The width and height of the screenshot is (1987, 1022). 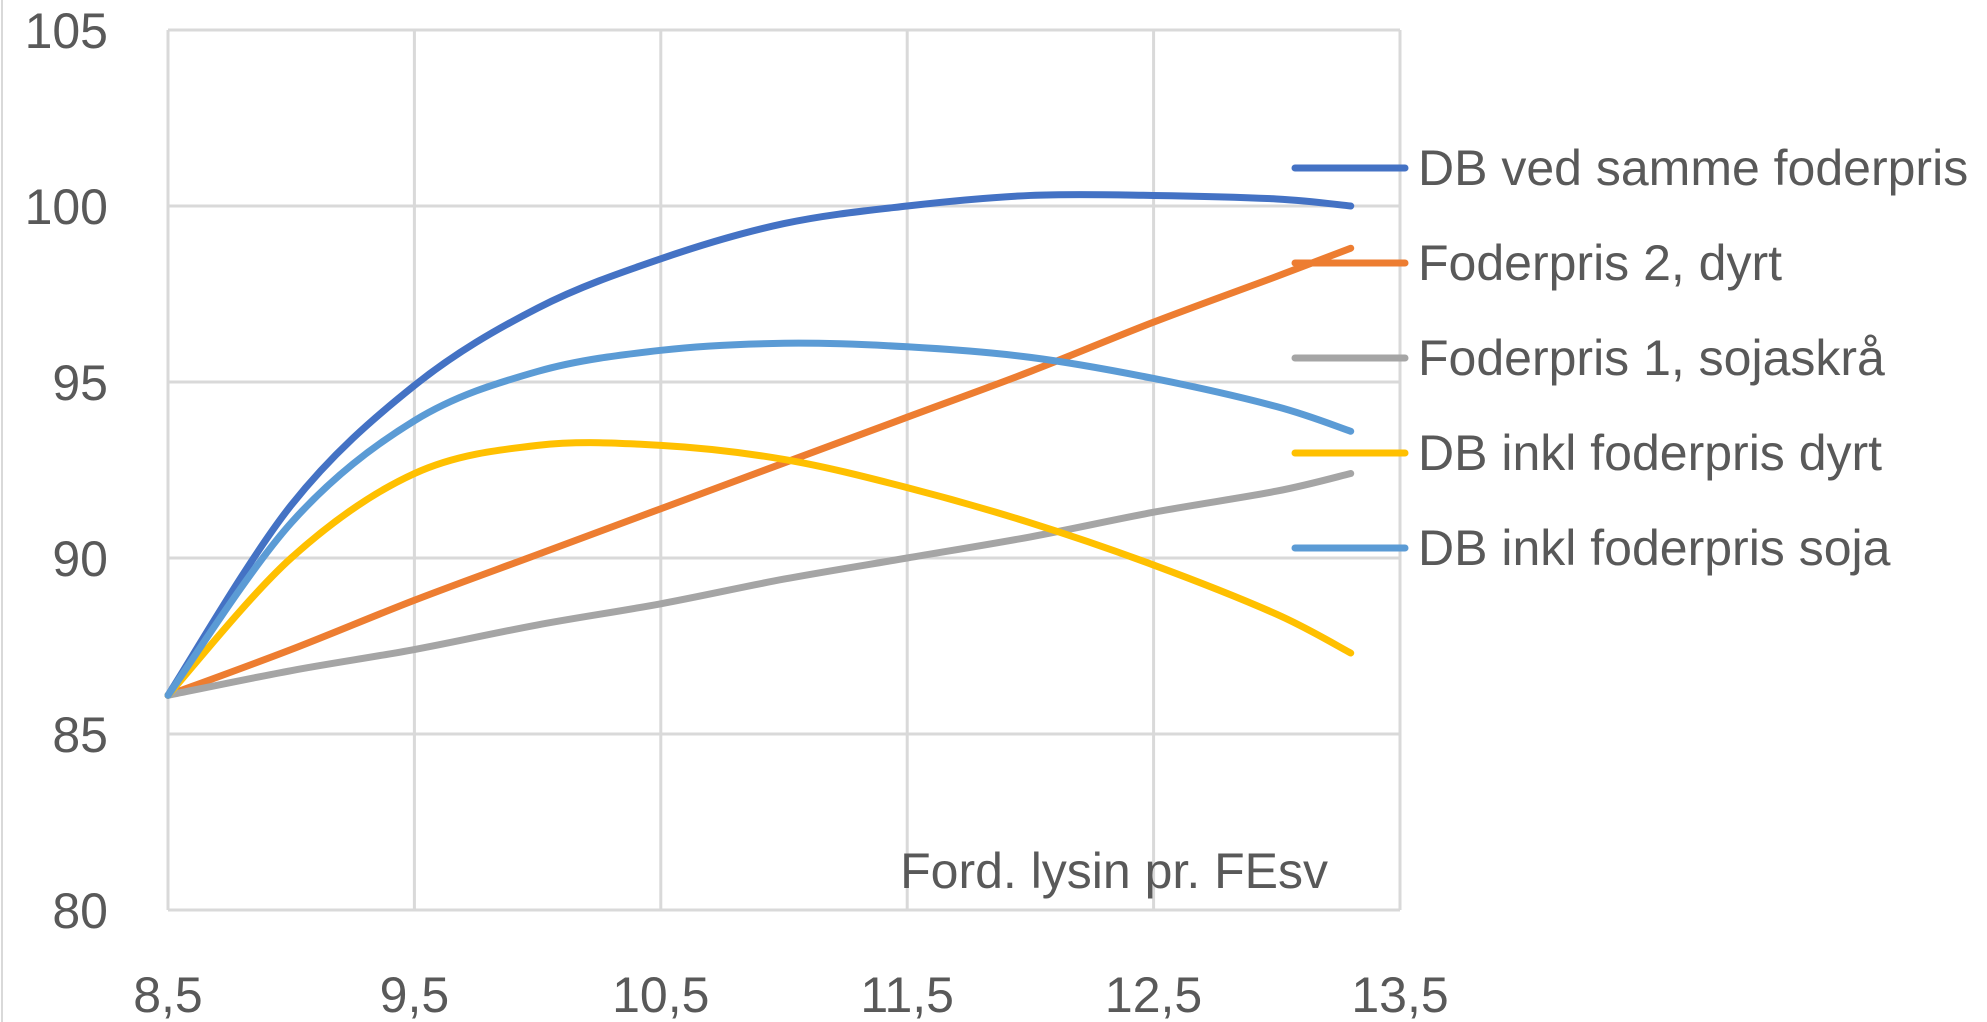 What do you see at coordinates (1153, 994) in the screenshot?
I see `x-tick-label: 12,5` at bounding box center [1153, 994].